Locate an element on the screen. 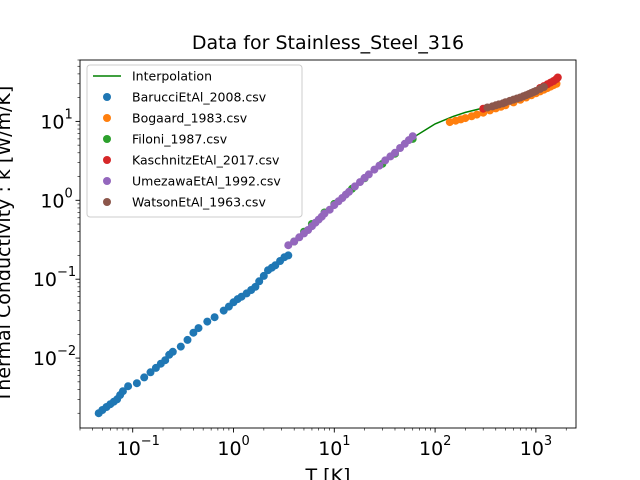 This screenshot has height=480, width=640. y-tick-exponent: −1 is located at coordinates (66, 272).